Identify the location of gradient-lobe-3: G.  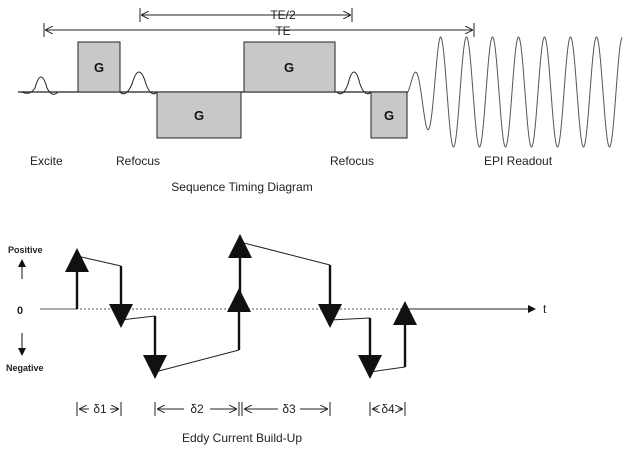
(289, 67).